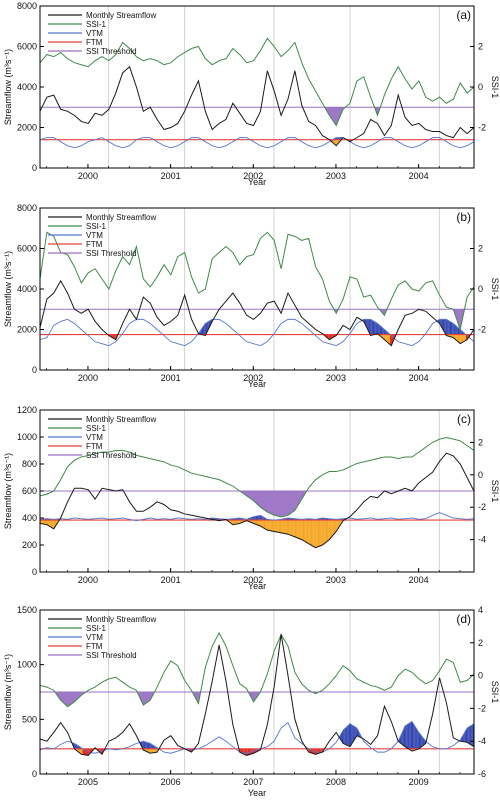 The height and width of the screenshot is (802, 500). I want to click on y-left-tick-label: 1200, so click(27, 410).